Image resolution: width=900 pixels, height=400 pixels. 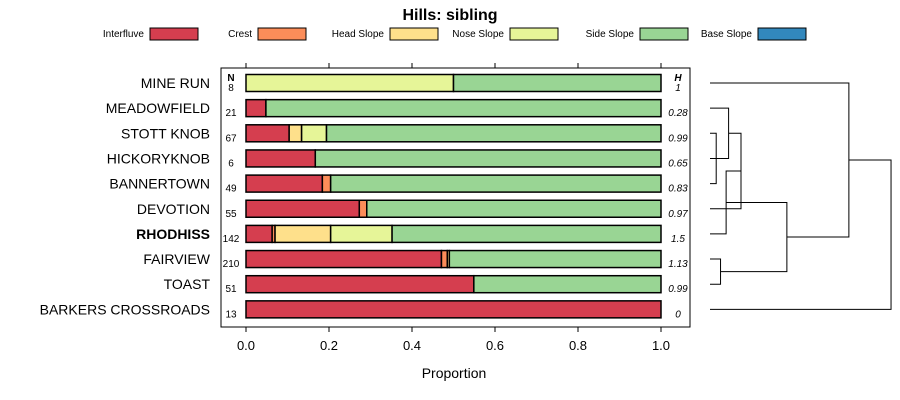 What do you see at coordinates (187, 284) in the screenshot?
I see `category-label-8: TOAST` at bounding box center [187, 284].